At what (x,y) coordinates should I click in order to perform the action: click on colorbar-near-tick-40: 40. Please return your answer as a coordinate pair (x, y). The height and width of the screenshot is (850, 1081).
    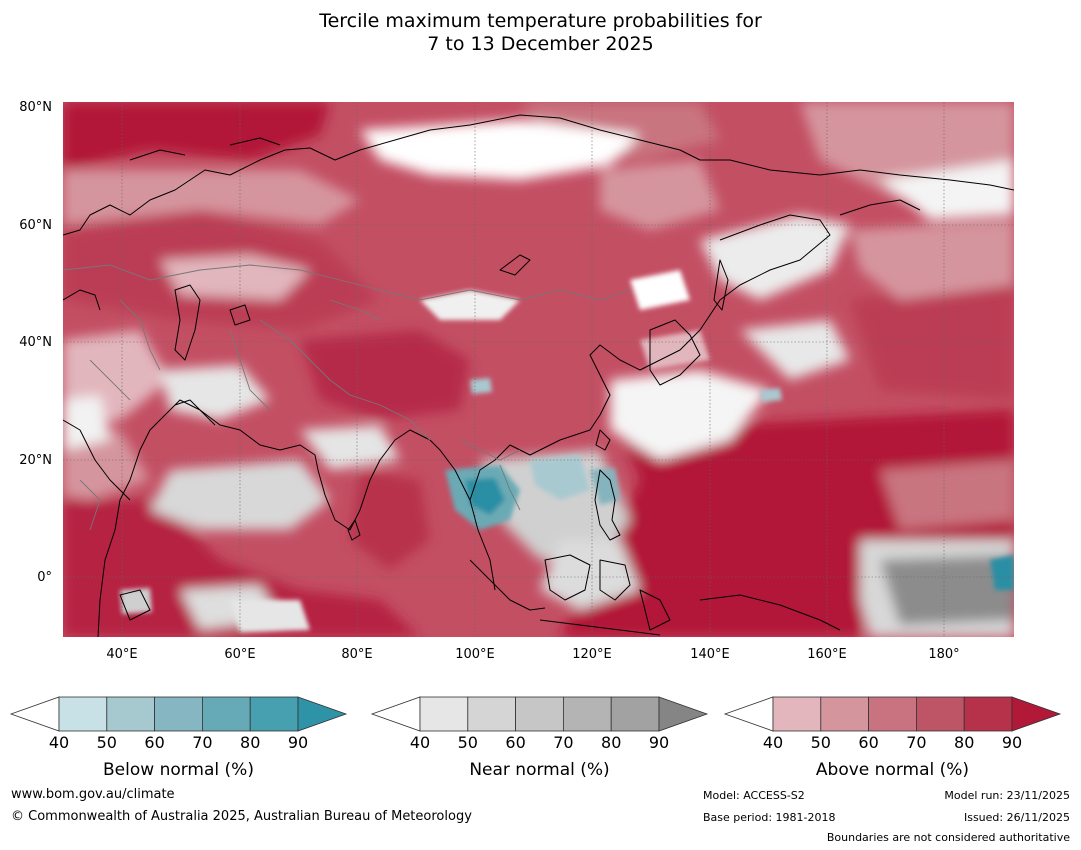
    Looking at the image, I should click on (420, 742).